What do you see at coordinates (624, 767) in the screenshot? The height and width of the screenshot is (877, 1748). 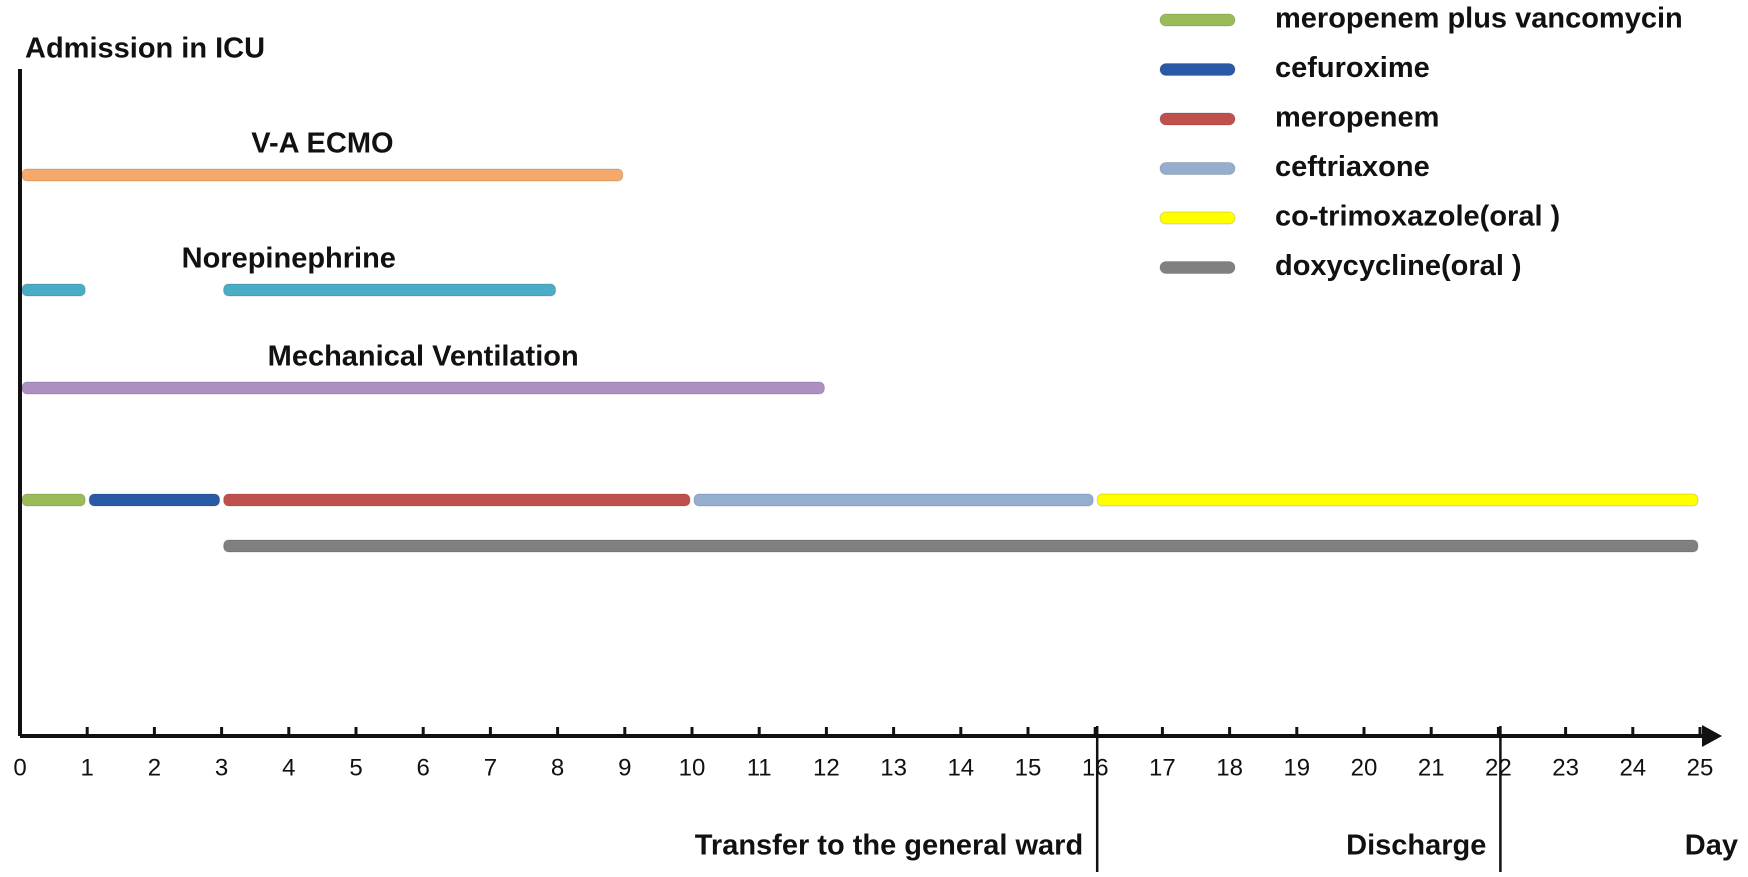 I see `x-tick-label: 9` at bounding box center [624, 767].